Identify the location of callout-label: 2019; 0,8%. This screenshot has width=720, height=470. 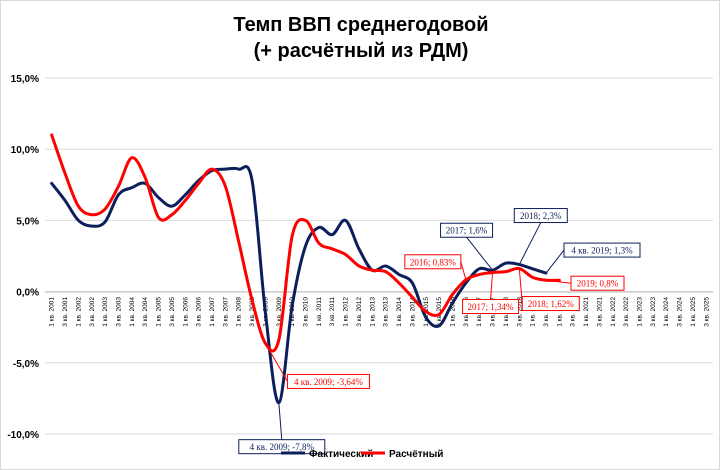
(598, 284).